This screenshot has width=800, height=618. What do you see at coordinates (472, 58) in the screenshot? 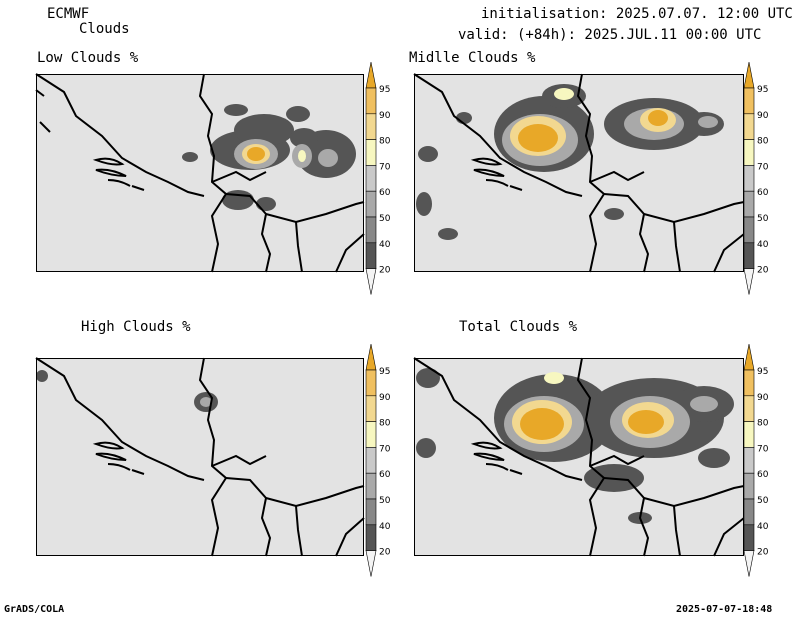
I see `panel-title-middle: Midlle Clouds %` at bounding box center [472, 58].